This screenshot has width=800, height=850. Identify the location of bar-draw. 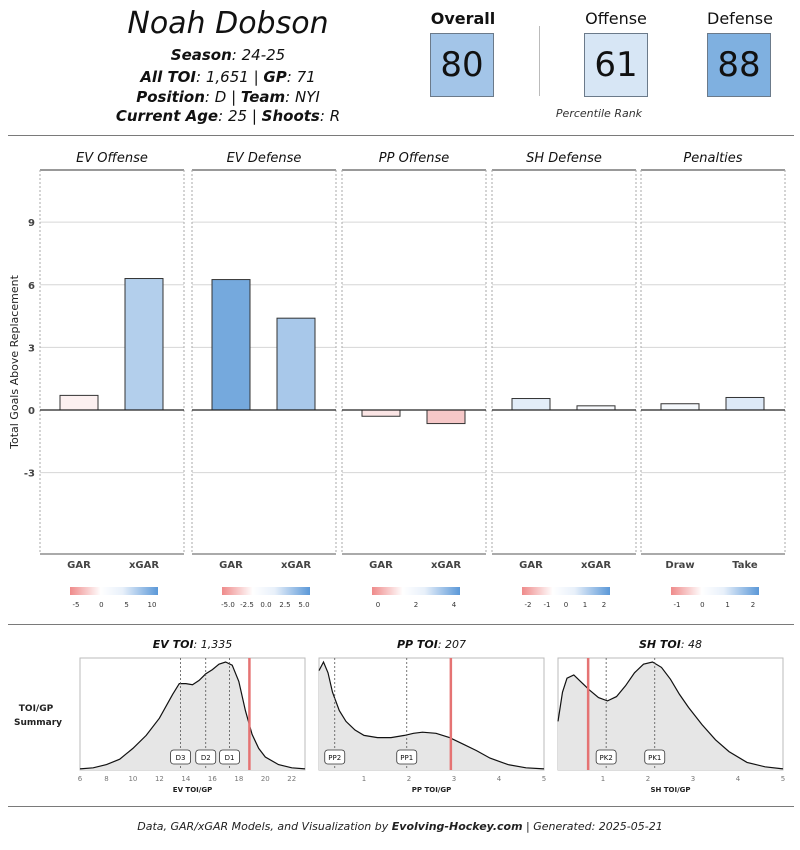
(680, 407).